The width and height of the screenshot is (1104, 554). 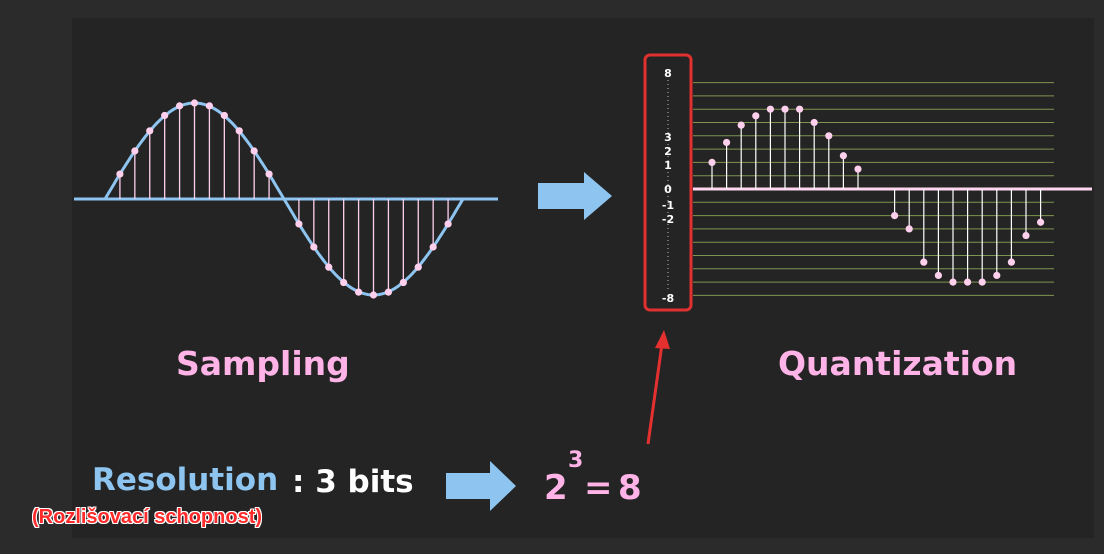 What do you see at coordinates (630, 488) in the screenshot?
I see `power-result: 8` at bounding box center [630, 488].